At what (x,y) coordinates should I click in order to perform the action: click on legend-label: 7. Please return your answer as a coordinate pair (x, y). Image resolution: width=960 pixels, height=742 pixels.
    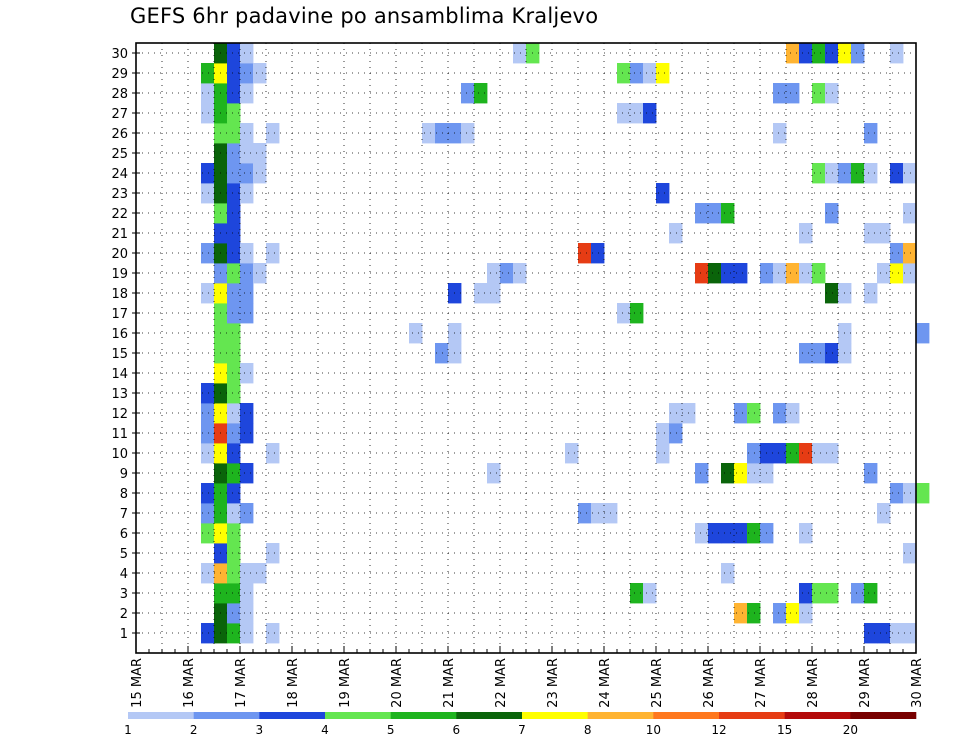
    Looking at the image, I should click on (522, 730).